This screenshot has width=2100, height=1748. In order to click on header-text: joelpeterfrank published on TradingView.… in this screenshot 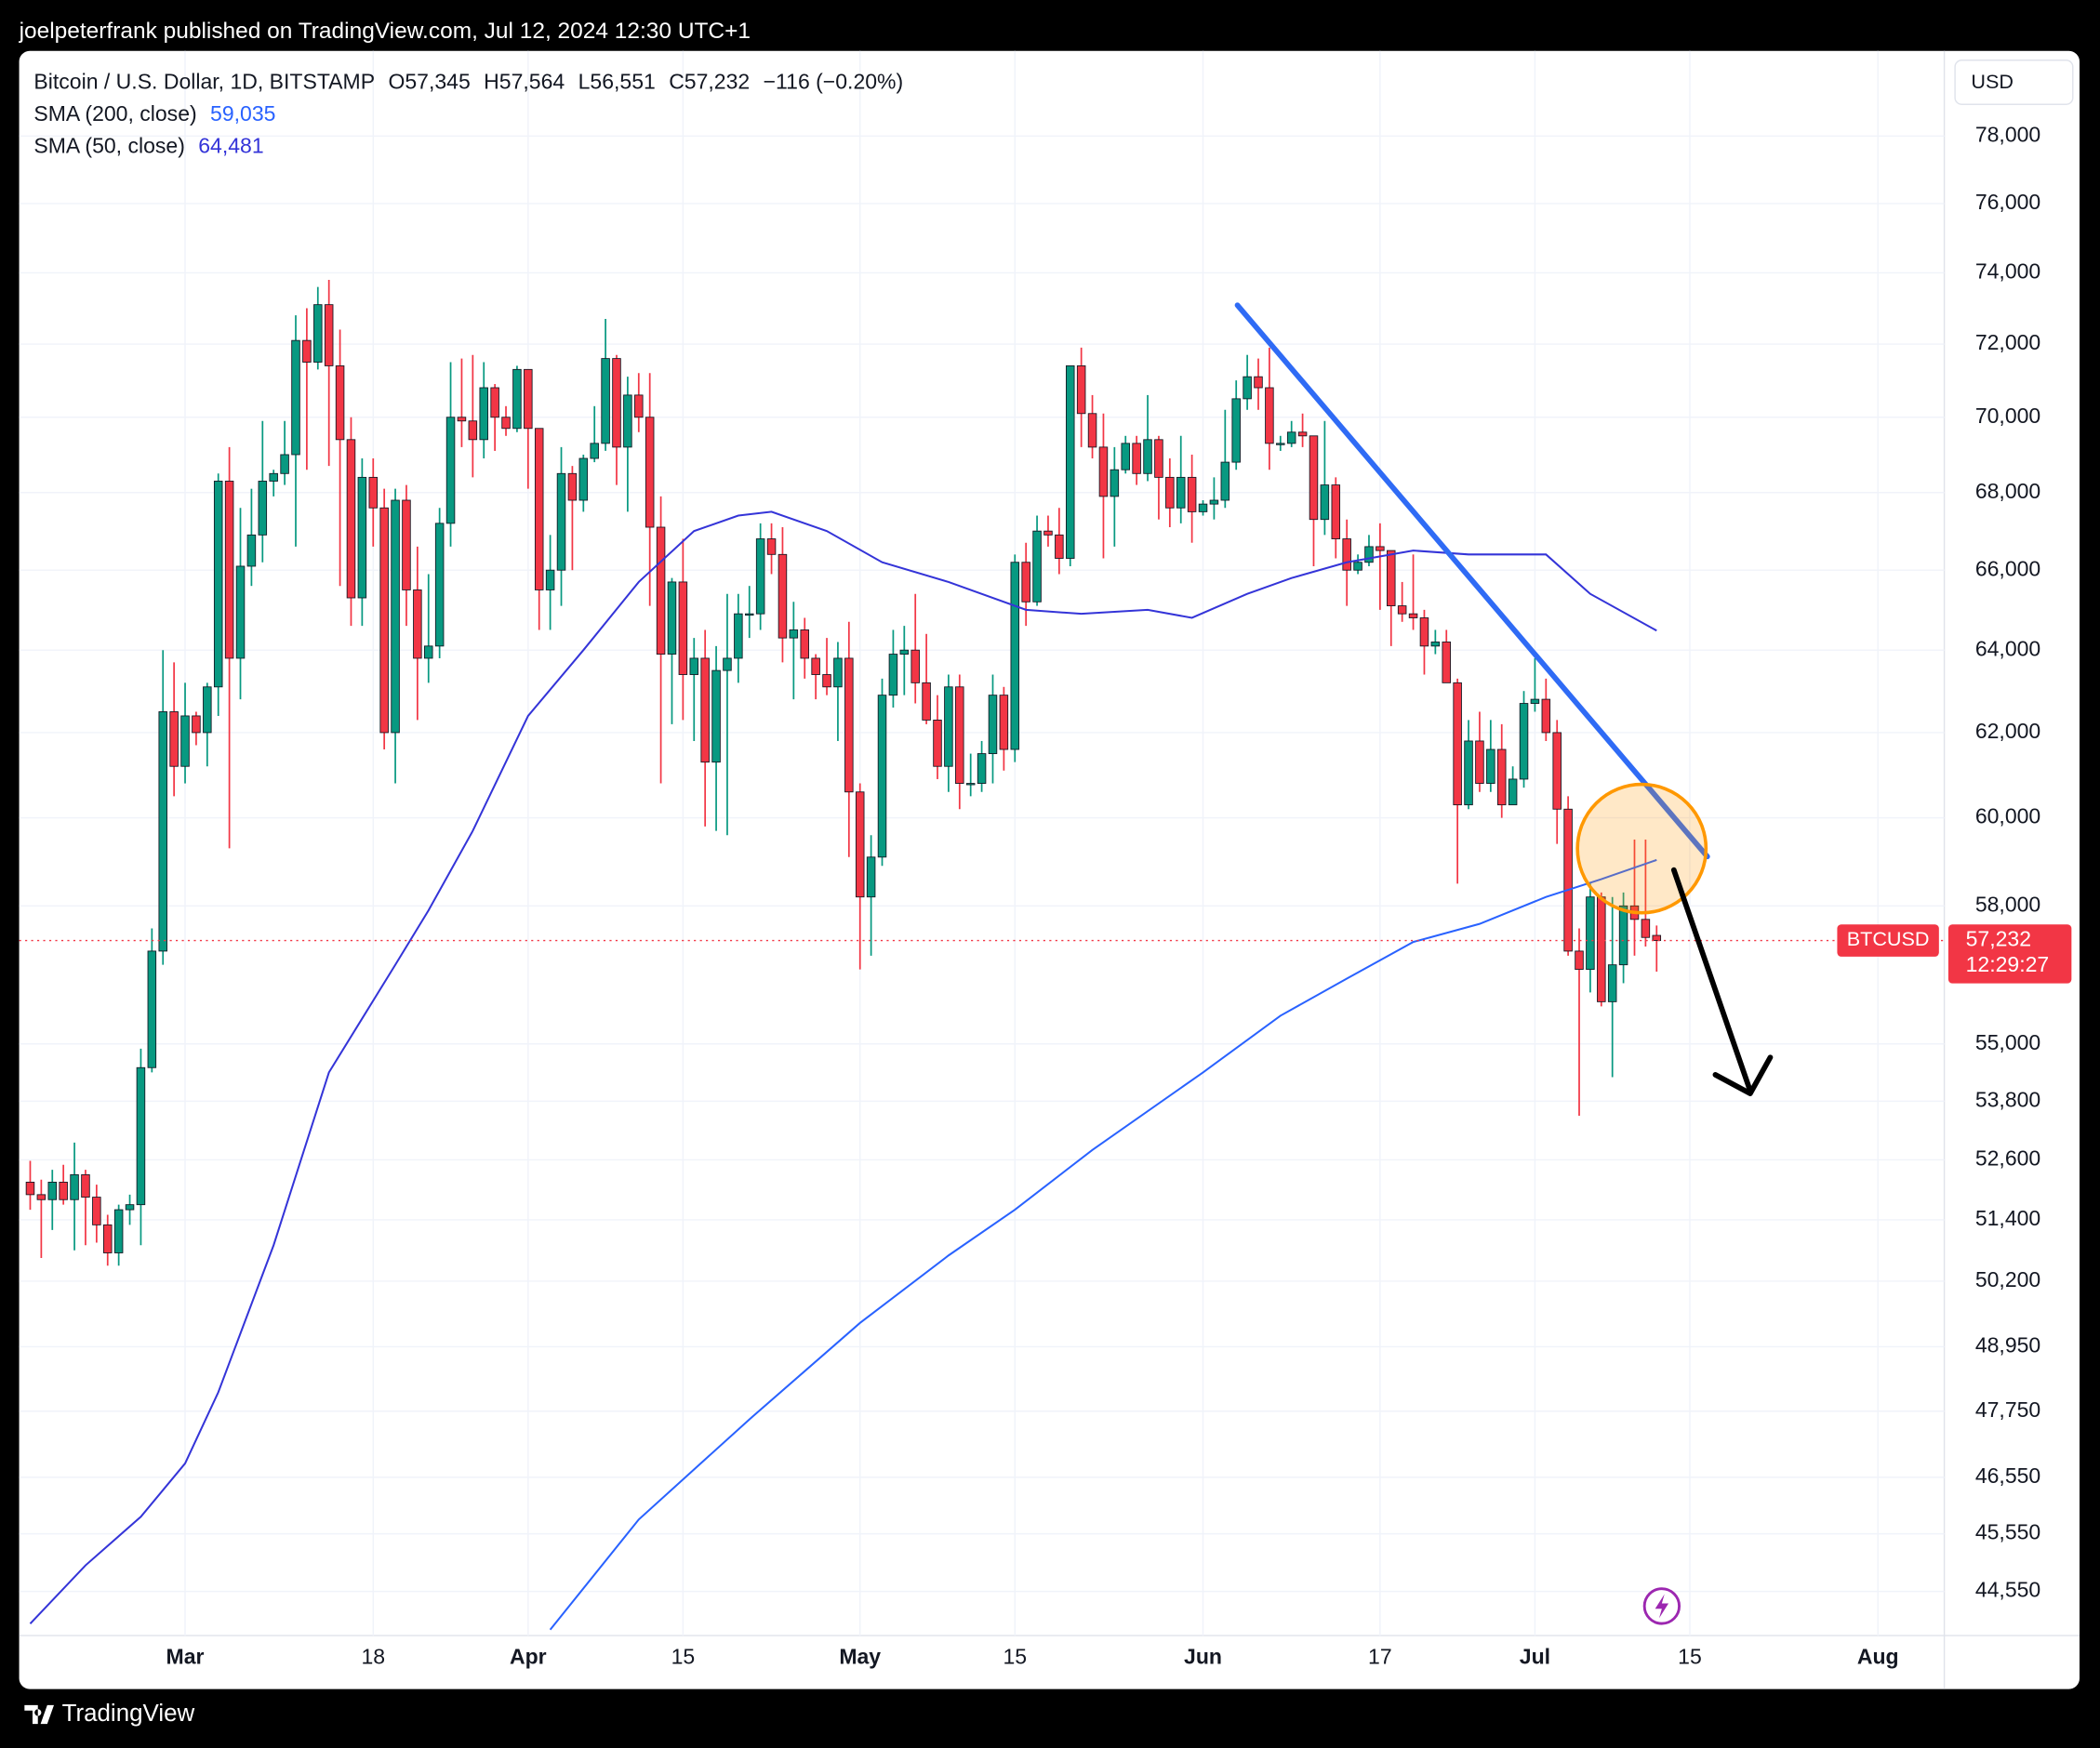, I will do `click(385, 32)`.